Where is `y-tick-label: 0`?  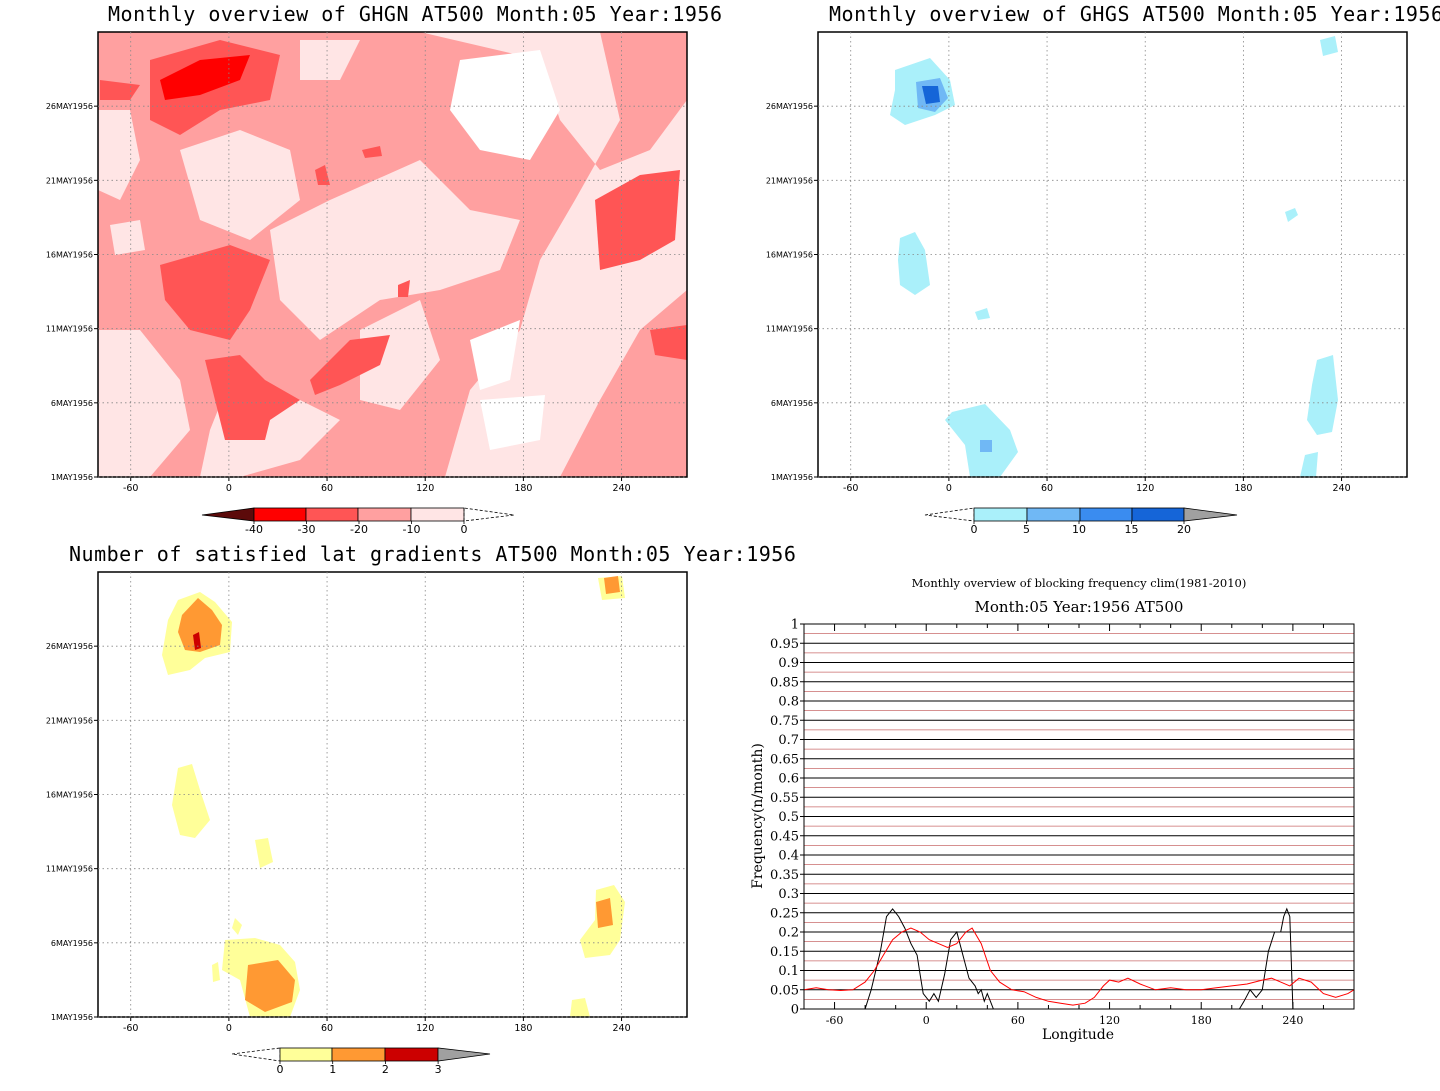 y-tick-label: 0 is located at coordinates (795, 1010).